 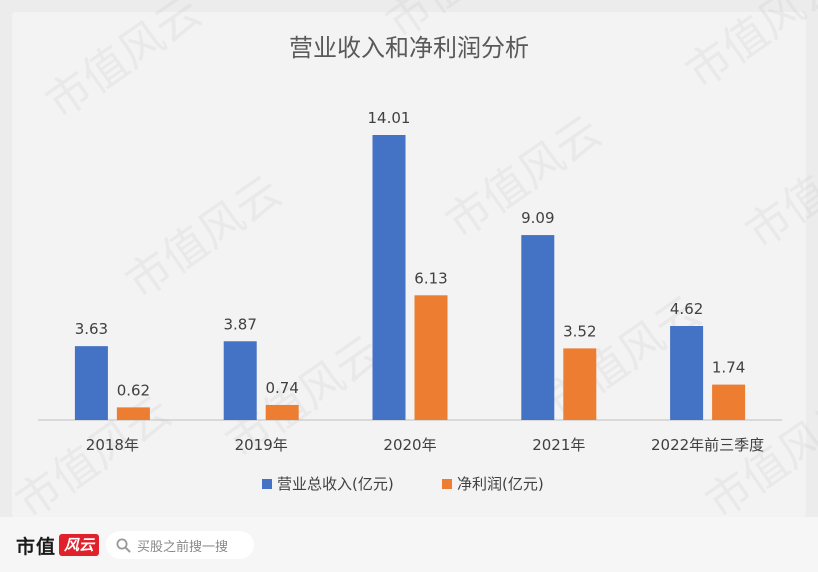 I want to click on search-box: 买股之前搜一搜, so click(x=180, y=545).